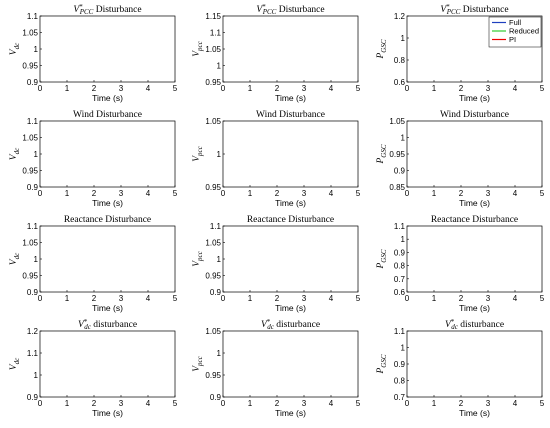 The width and height of the screenshot is (550, 428). What do you see at coordinates (290, 324) in the screenshot?
I see `subplot-title: V* dc disturbance` at bounding box center [290, 324].